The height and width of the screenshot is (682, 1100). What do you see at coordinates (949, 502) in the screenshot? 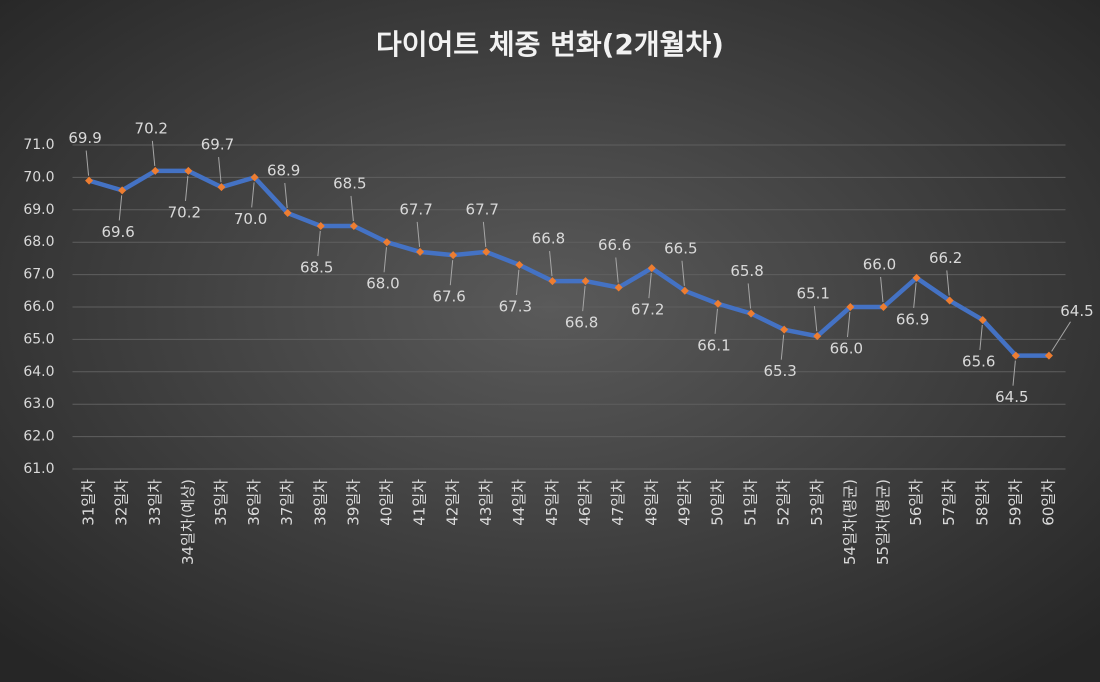
I see `x-tick-label: 57일차` at bounding box center [949, 502].